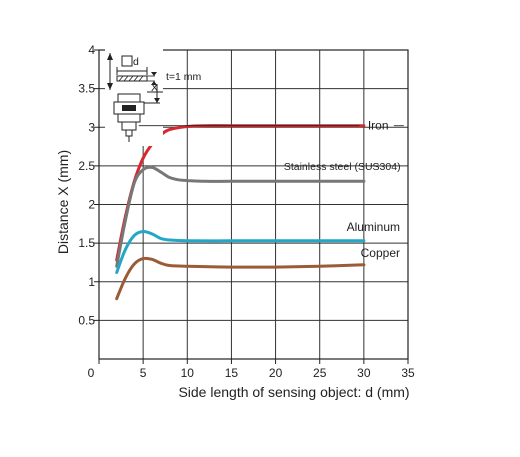 This screenshot has width=520, height=457. Describe the element at coordinates (342, 167) in the screenshot. I see `series-label-stainless-steel: Stainless steel (SUS304)` at that location.